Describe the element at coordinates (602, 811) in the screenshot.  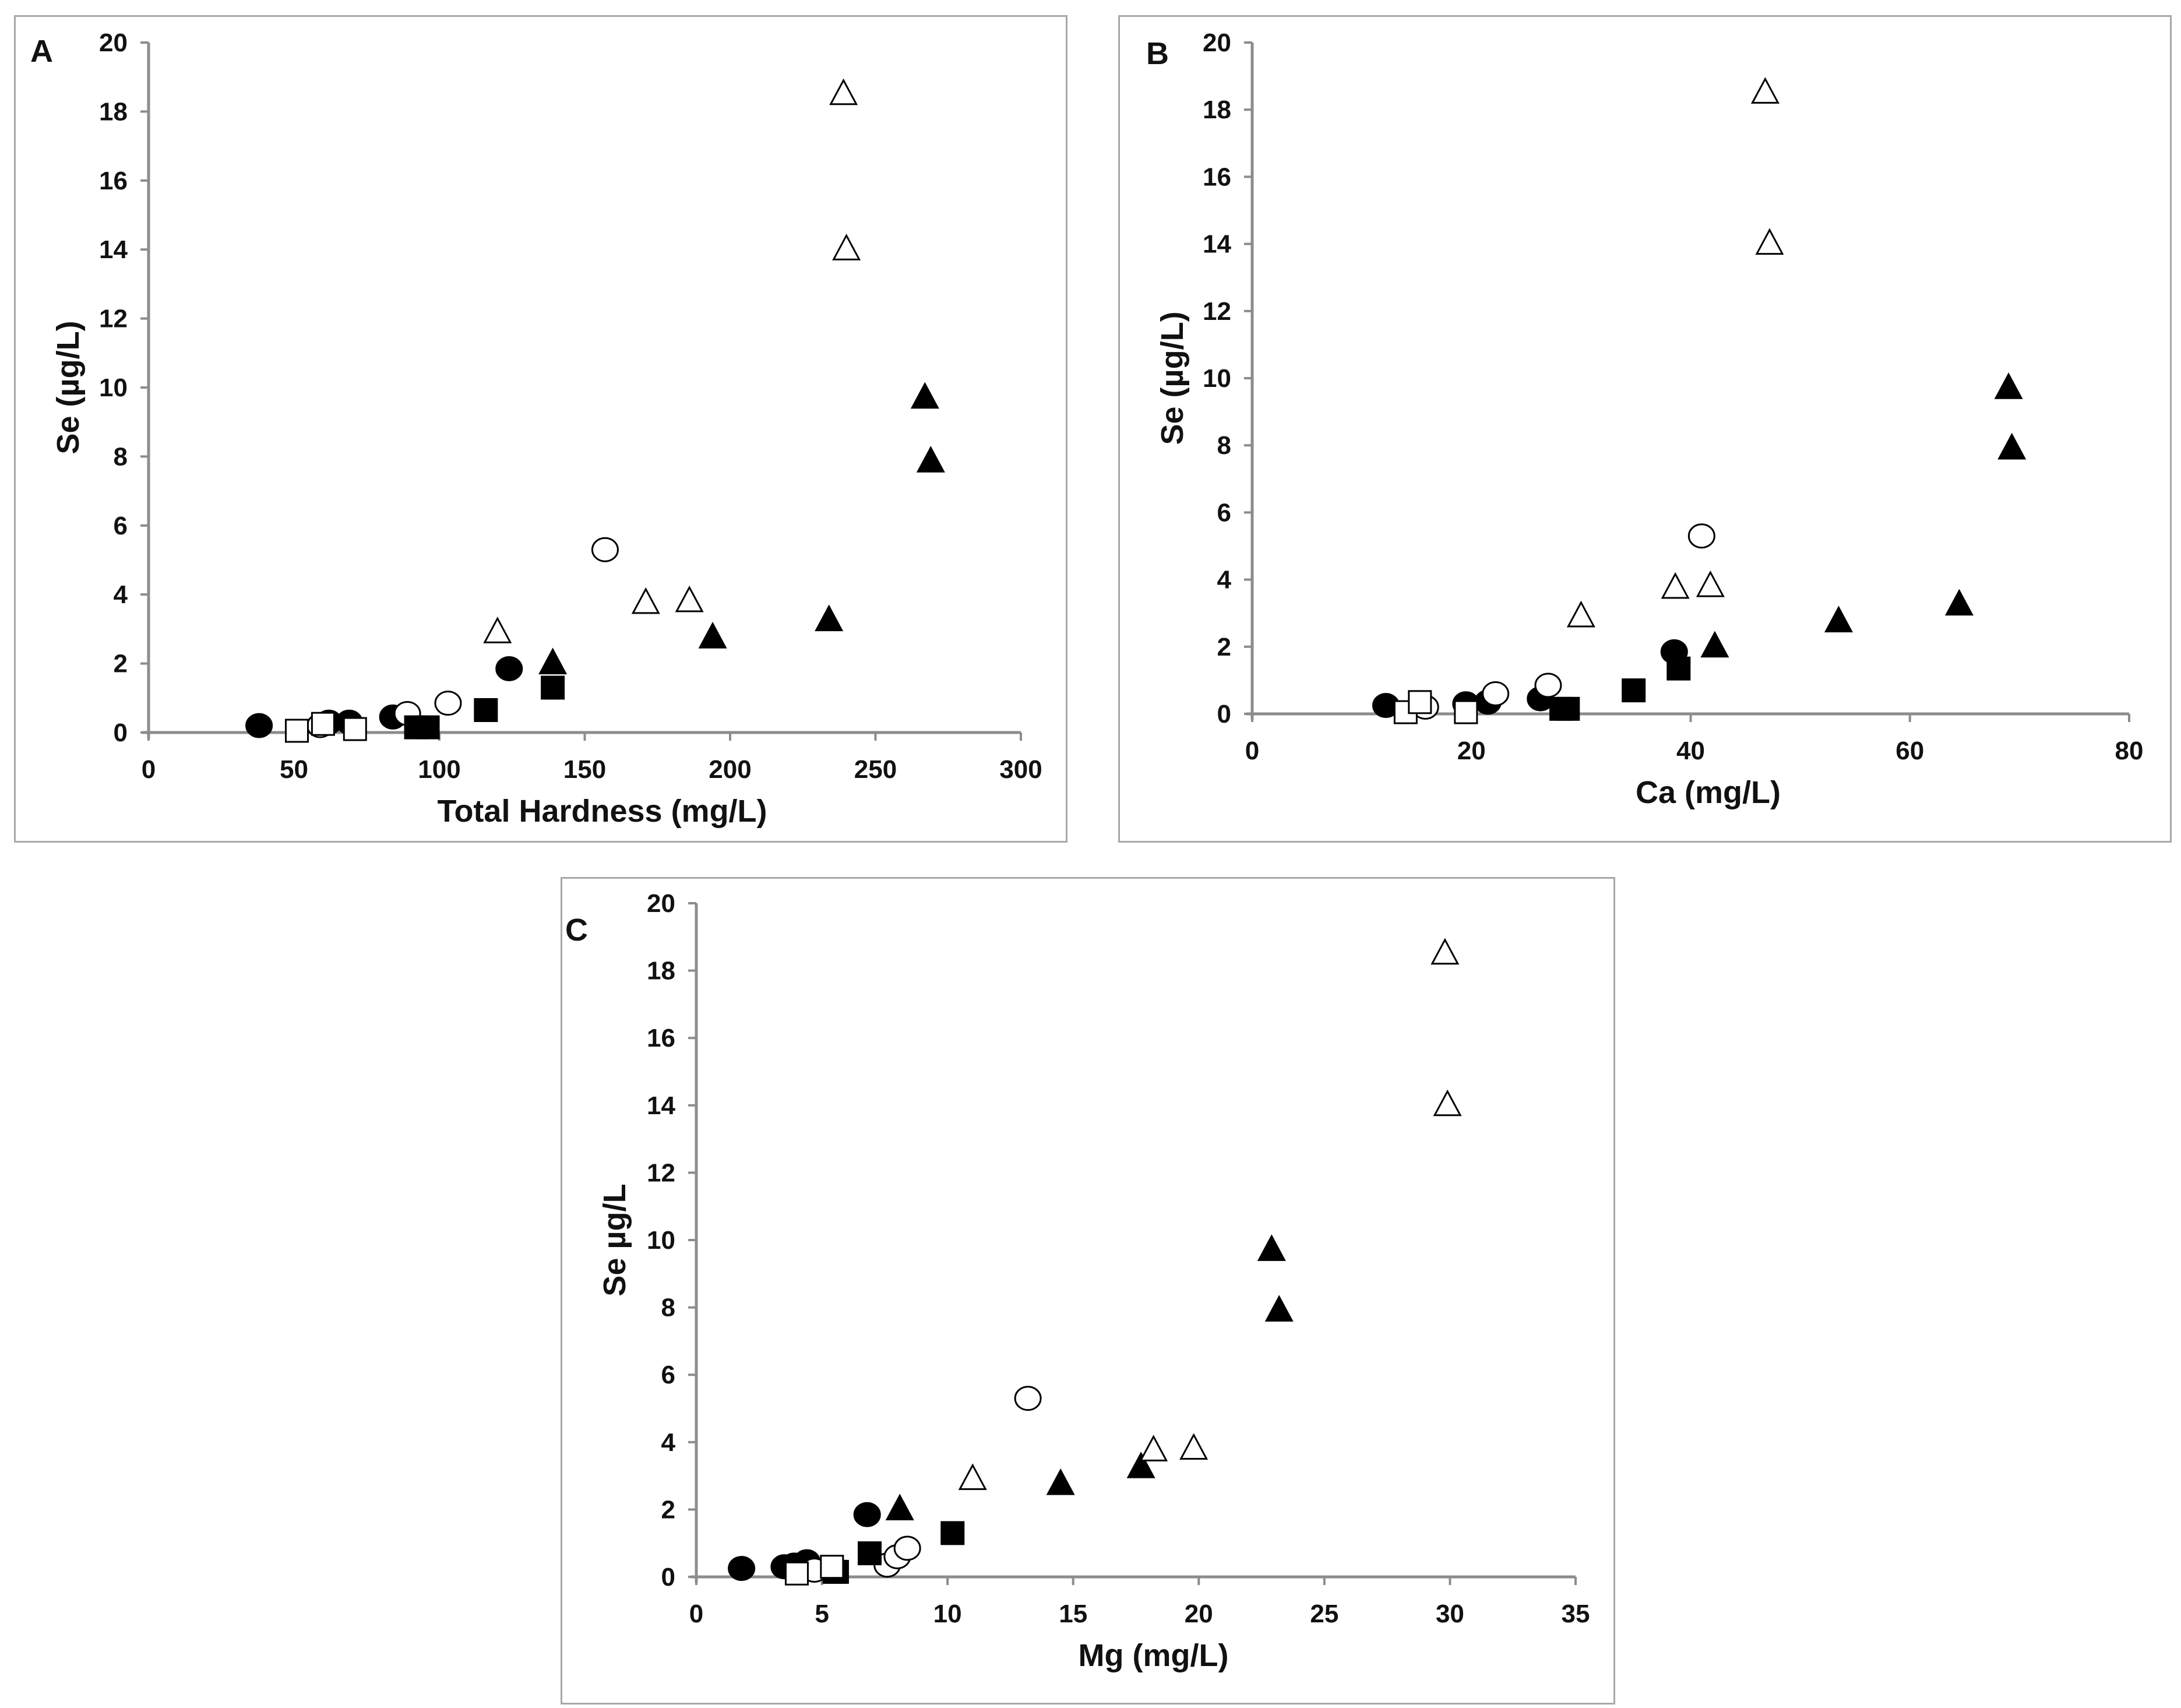
I see `x-axis-title: Total Hardness (mg/L)` at that location.